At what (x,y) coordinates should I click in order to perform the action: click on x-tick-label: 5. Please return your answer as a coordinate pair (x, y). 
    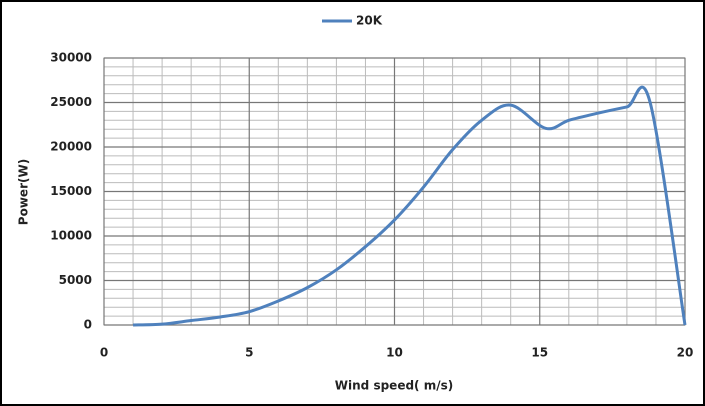
    Looking at the image, I should click on (249, 353).